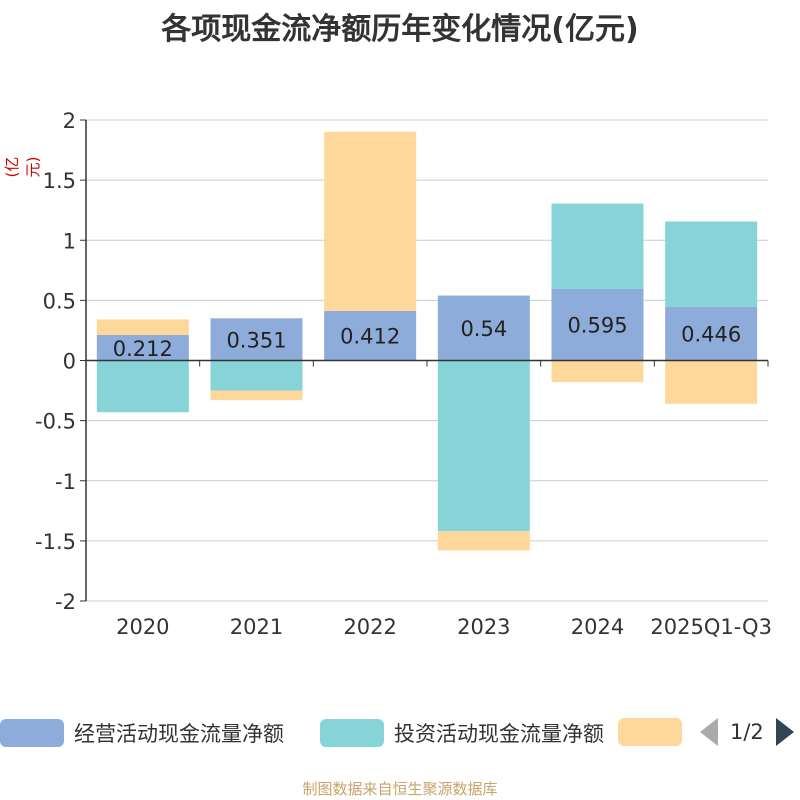 This screenshot has width=800, height=800. I want to click on legend: 经营活动现金流量净额 投资活动现金流量净额 1/2, so click(400, 734).